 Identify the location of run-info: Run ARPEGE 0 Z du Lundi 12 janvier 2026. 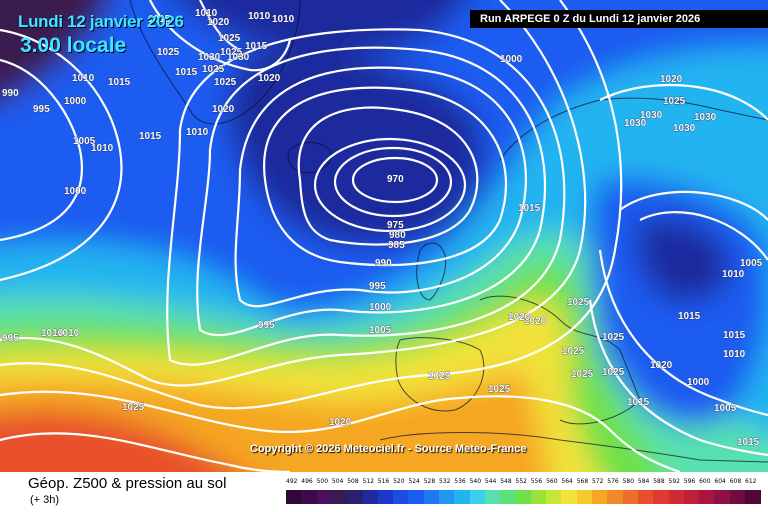
(619, 19).